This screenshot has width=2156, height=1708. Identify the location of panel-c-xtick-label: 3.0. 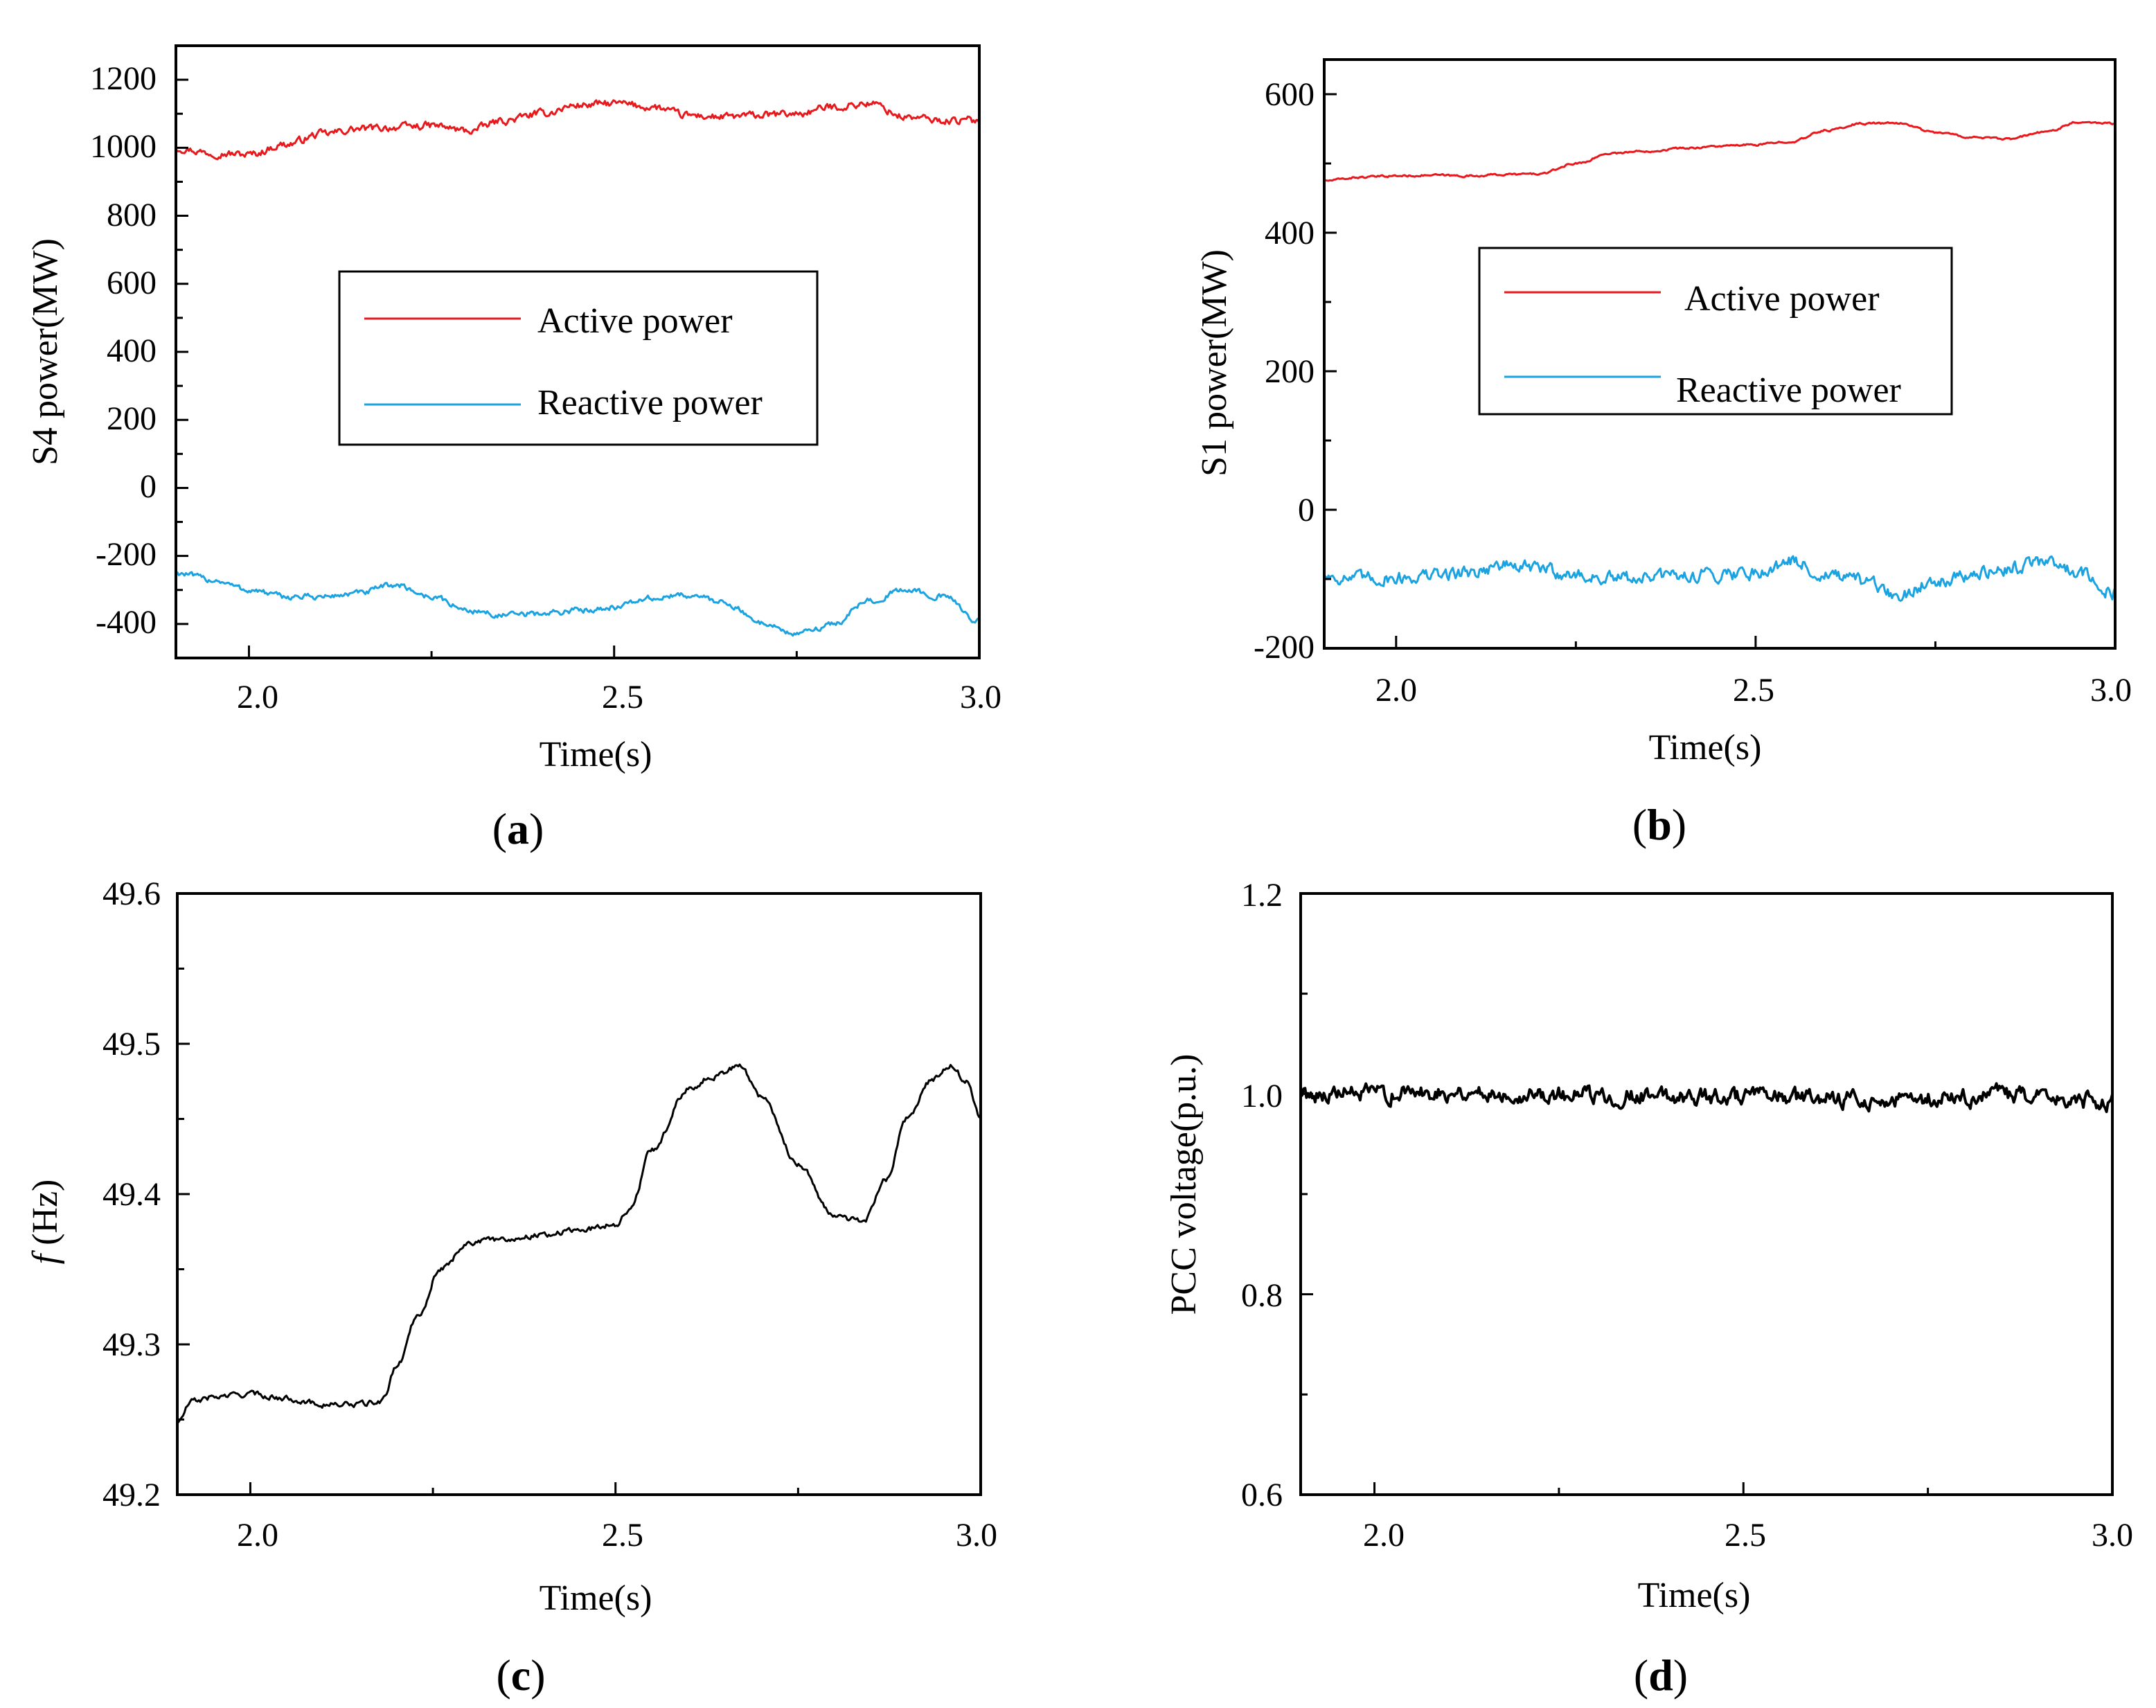
(977, 1535).